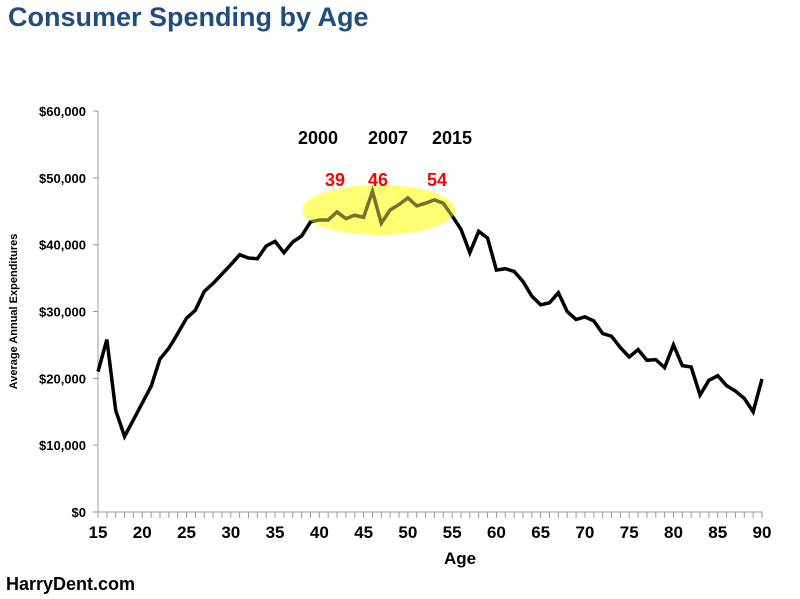 The width and height of the screenshot is (800, 599). What do you see at coordinates (407, 532) in the screenshot?
I see `x-tick-label: 50` at bounding box center [407, 532].